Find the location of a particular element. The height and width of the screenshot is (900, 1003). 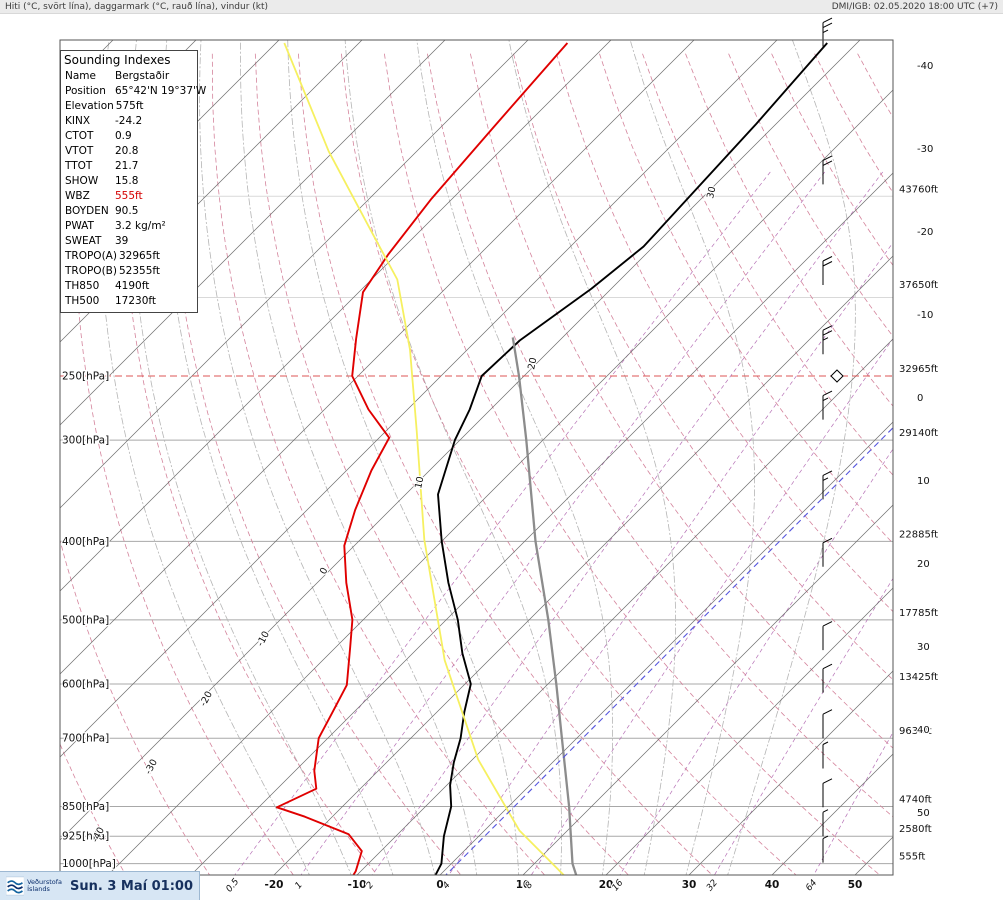

isotherm-right-label: -40 is located at coordinates (925, 66).